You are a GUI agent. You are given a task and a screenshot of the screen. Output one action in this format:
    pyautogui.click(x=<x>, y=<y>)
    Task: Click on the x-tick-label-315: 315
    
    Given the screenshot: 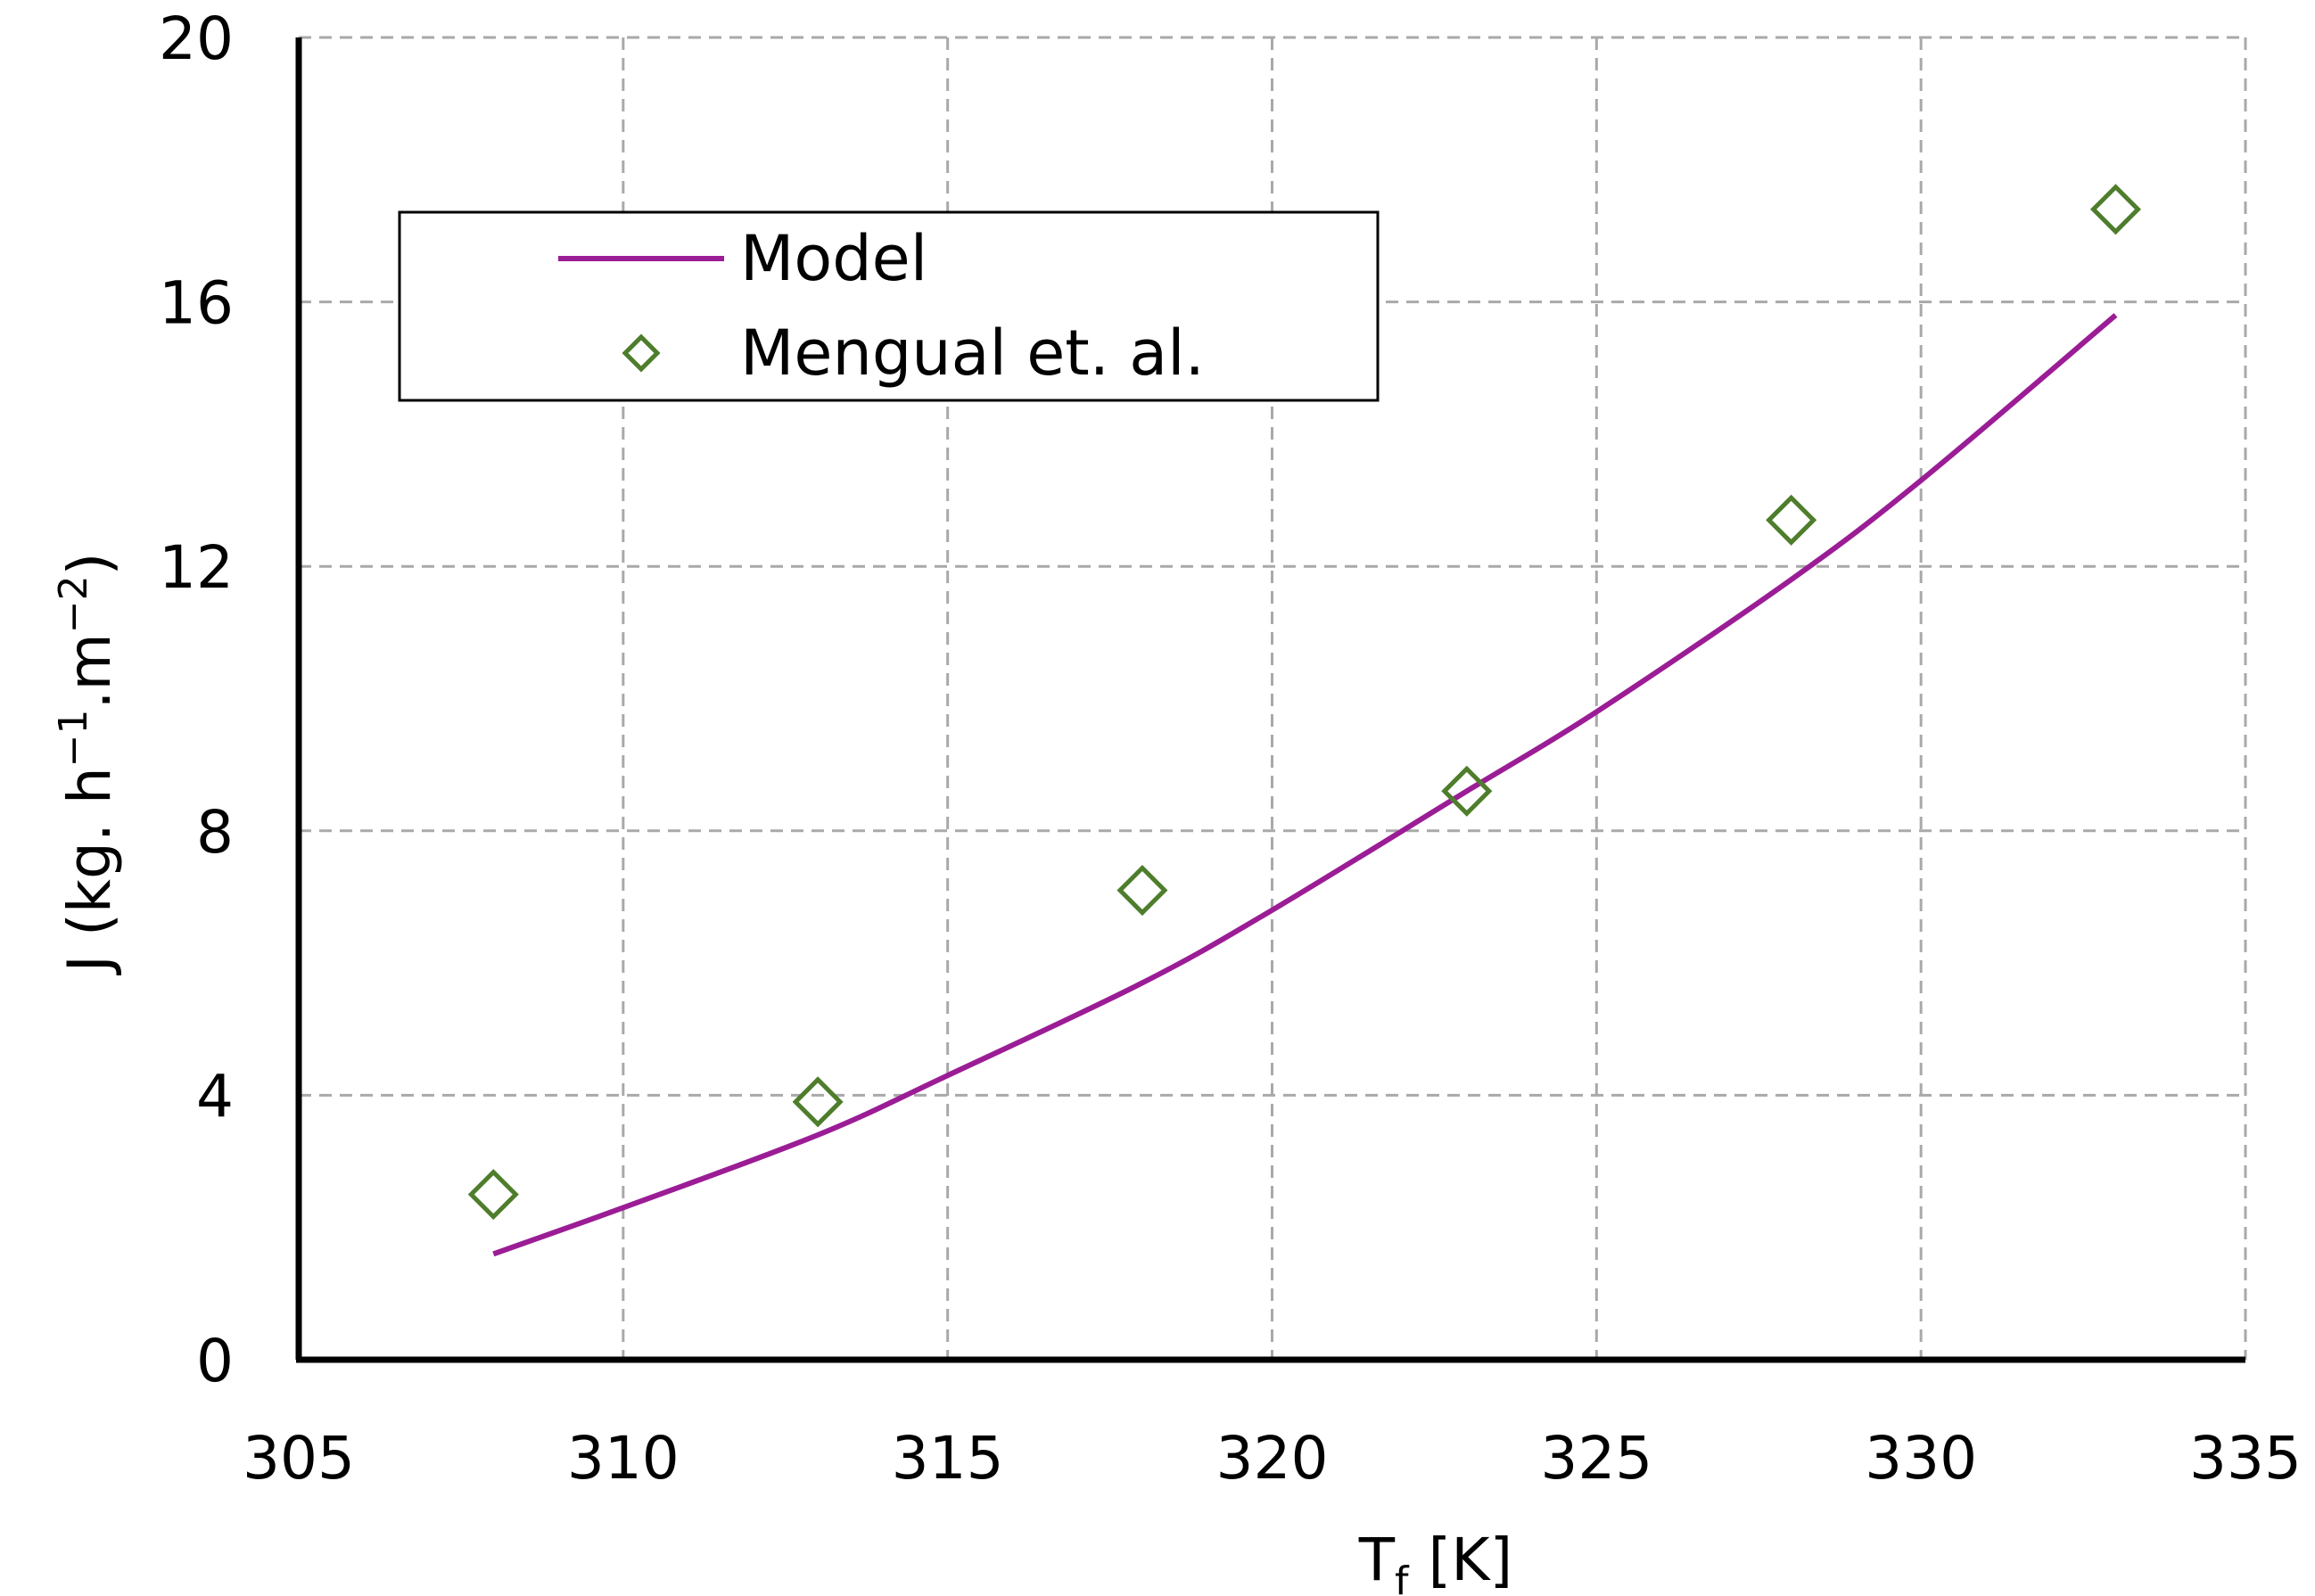 What is the action you would take?
    pyautogui.click(x=948, y=1458)
    